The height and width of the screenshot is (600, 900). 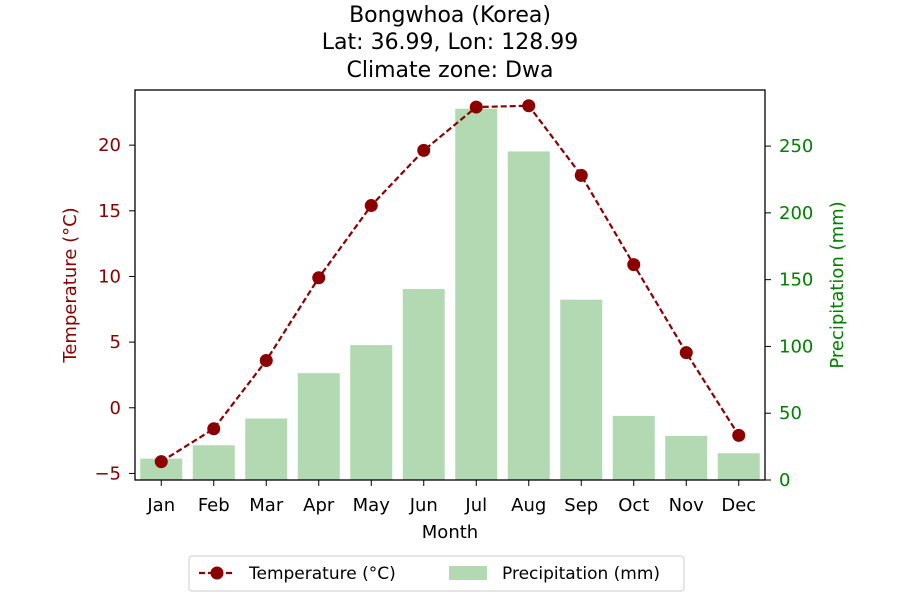 I want to click on x-tick-label: Jan, so click(x=160, y=505).